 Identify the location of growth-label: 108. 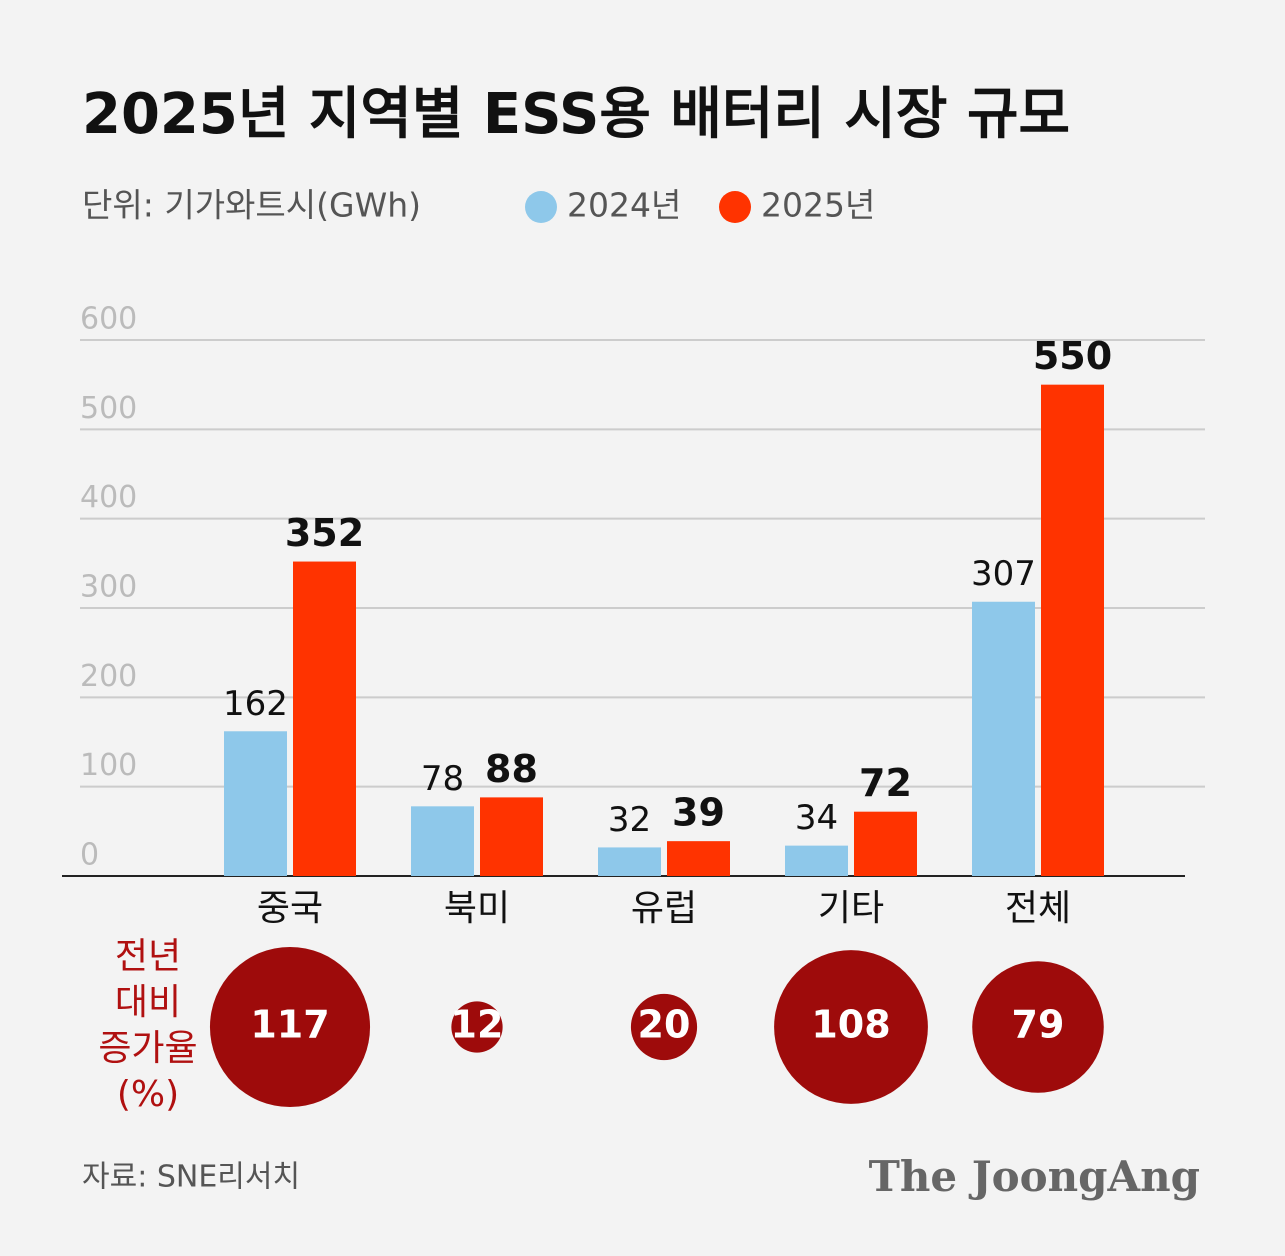
(850, 1025).